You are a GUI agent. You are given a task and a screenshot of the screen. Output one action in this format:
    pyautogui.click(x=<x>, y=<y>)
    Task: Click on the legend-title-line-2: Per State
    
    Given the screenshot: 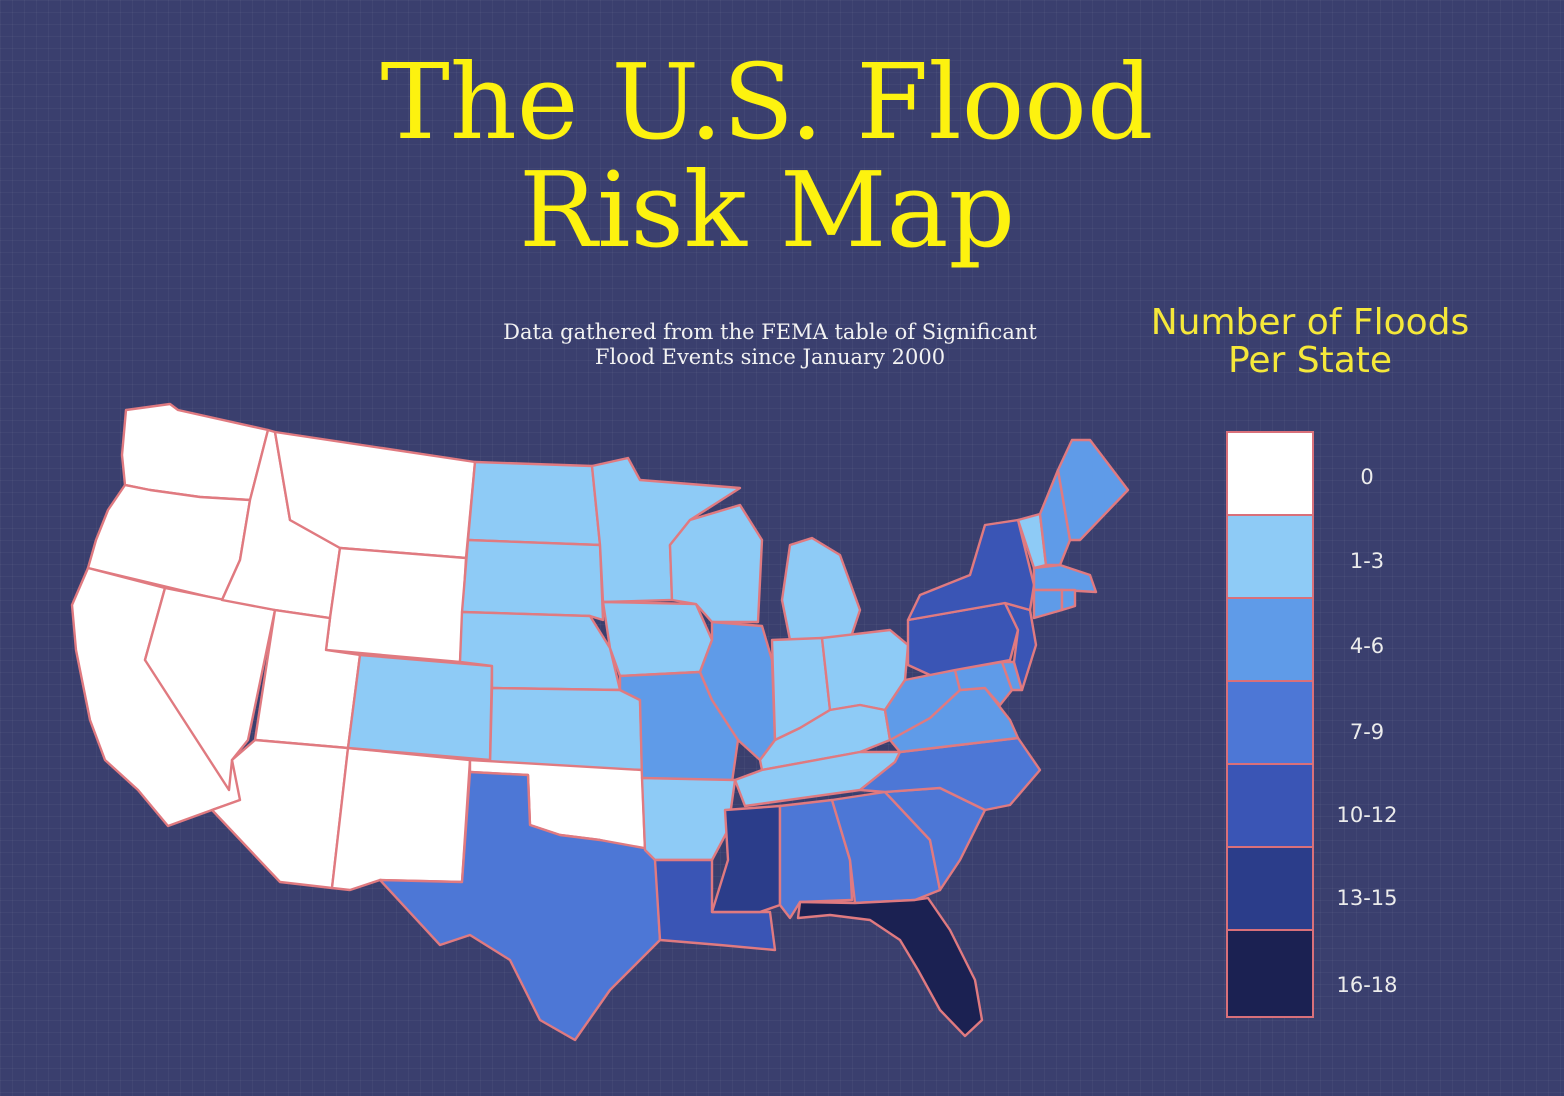 What is the action you would take?
    pyautogui.click(x=1310, y=360)
    